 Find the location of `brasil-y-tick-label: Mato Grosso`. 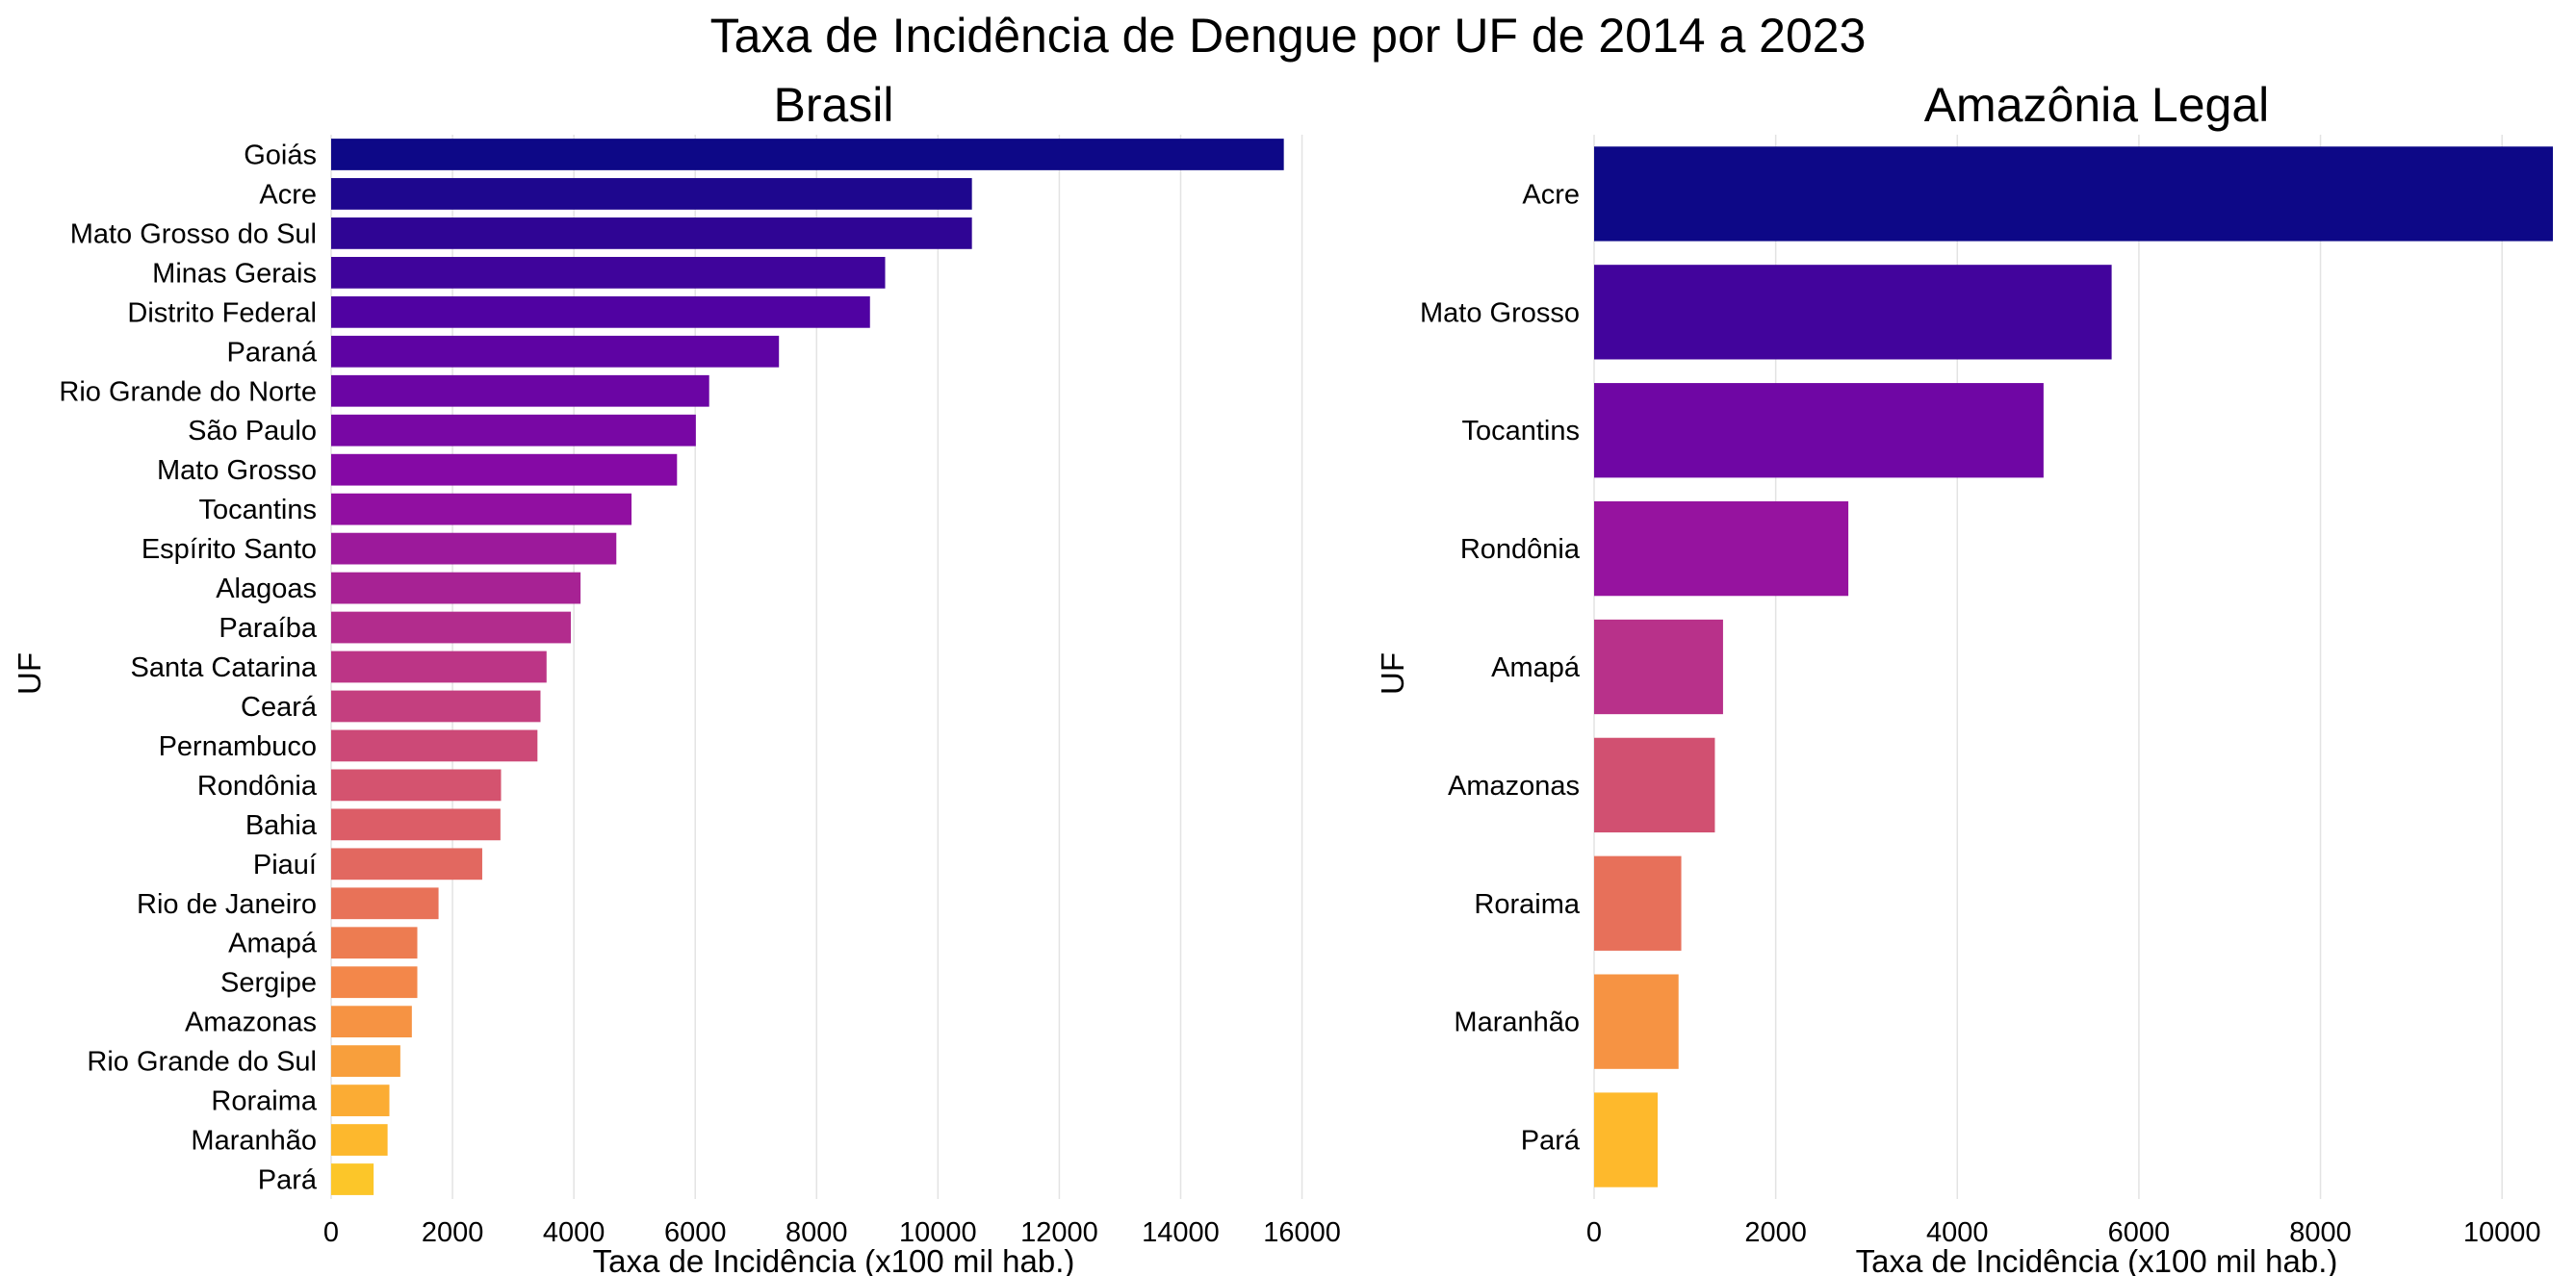

brasil-y-tick-label: Mato Grosso is located at coordinates (237, 470).